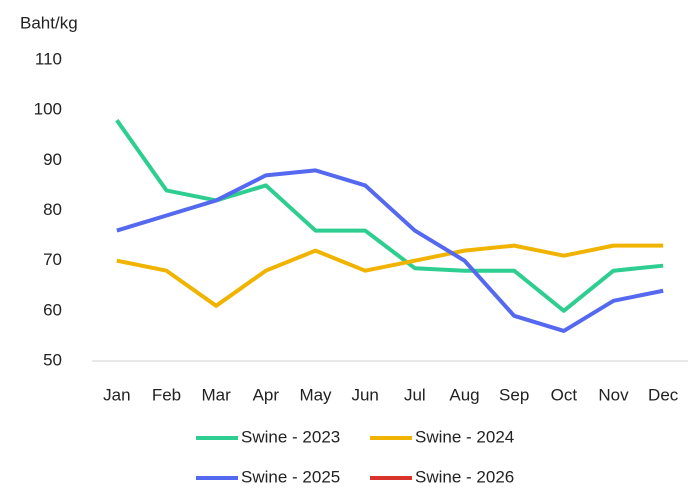 Image resolution: width=688 pixels, height=494 pixels. Describe the element at coordinates (48, 58) in the screenshot. I see `y-tick-label: 110` at that location.